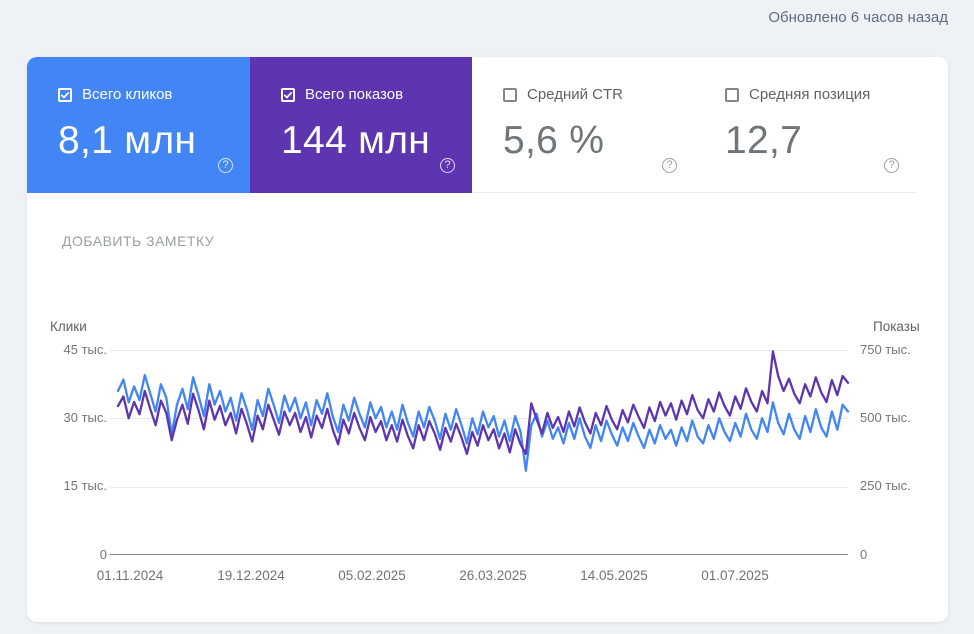 This screenshot has height=634, width=974. What do you see at coordinates (85, 417) in the screenshot?
I see `y-tick-label-left: 30 тыс.` at bounding box center [85, 417].